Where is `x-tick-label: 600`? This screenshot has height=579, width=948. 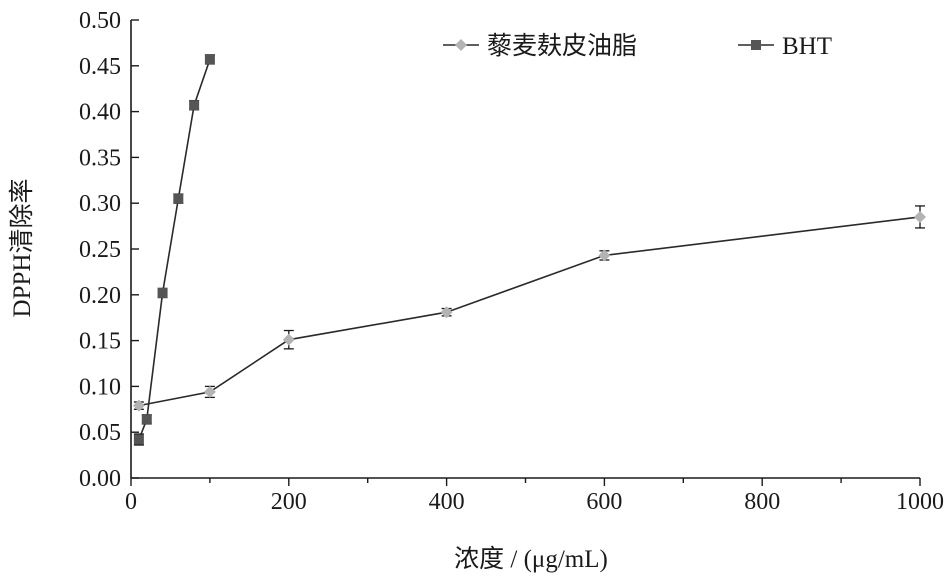
x-tick-label: 600 is located at coordinates (604, 502).